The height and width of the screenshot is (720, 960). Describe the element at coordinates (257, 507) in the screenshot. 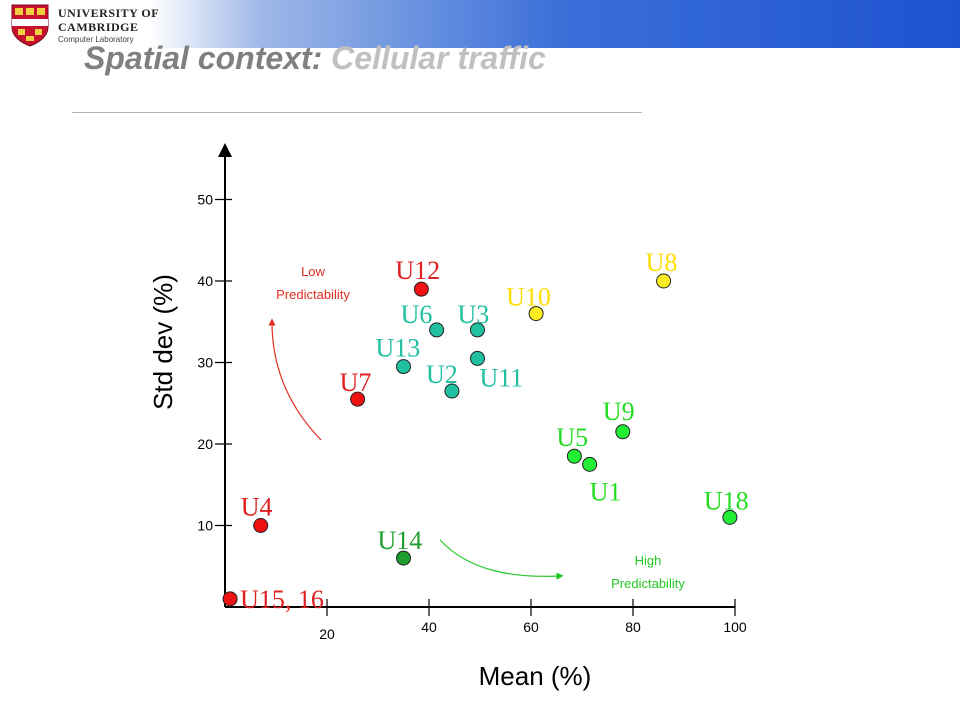

I see `point-label: U4` at that location.